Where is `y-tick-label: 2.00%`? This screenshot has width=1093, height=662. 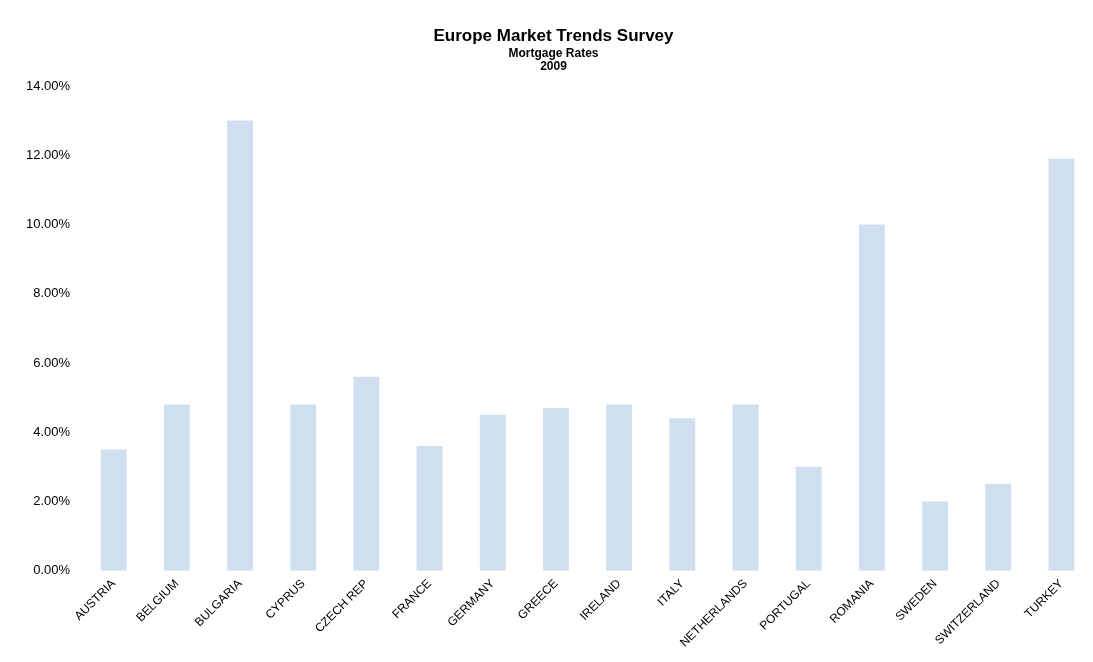 y-tick-label: 2.00% is located at coordinates (52, 500).